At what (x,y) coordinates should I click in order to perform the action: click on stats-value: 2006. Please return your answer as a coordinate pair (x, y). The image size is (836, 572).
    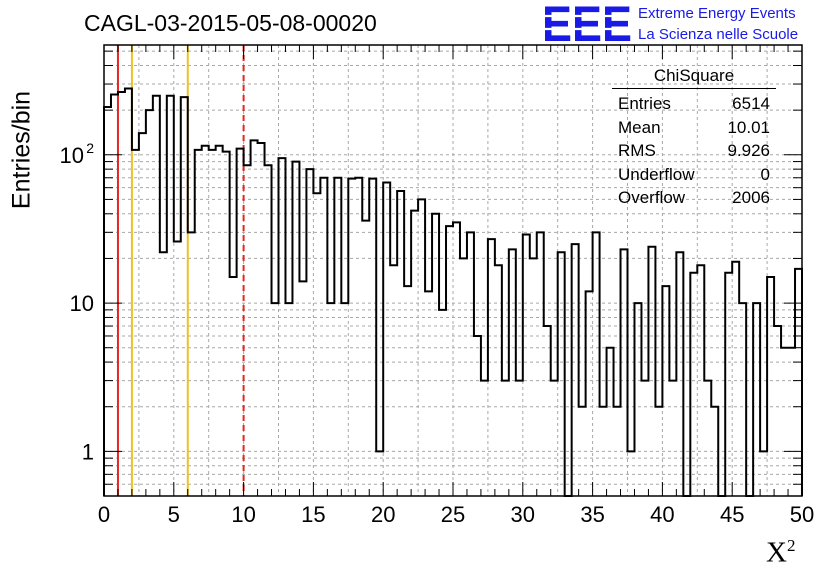
    Looking at the image, I should click on (751, 197).